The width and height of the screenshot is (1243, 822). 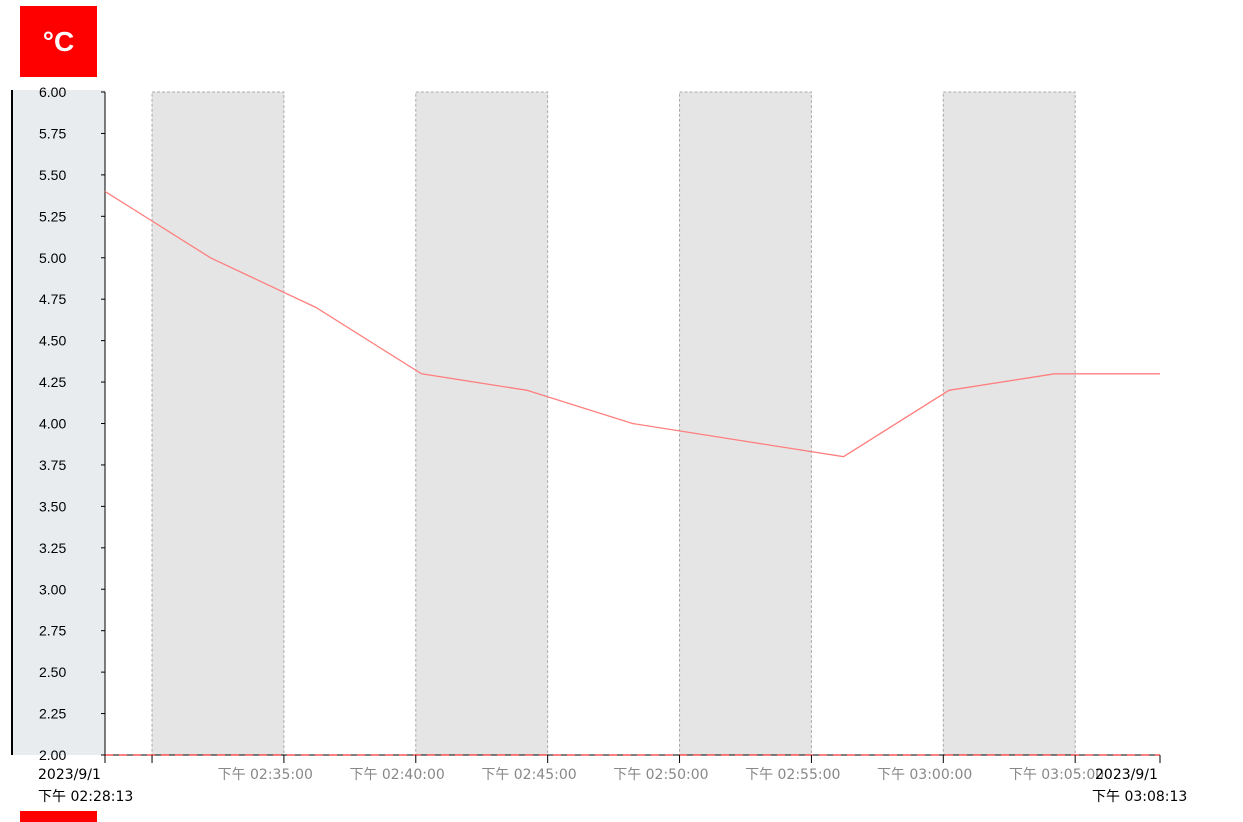 I want to click on y-tick-label: 3.75, so click(x=52, y=465).